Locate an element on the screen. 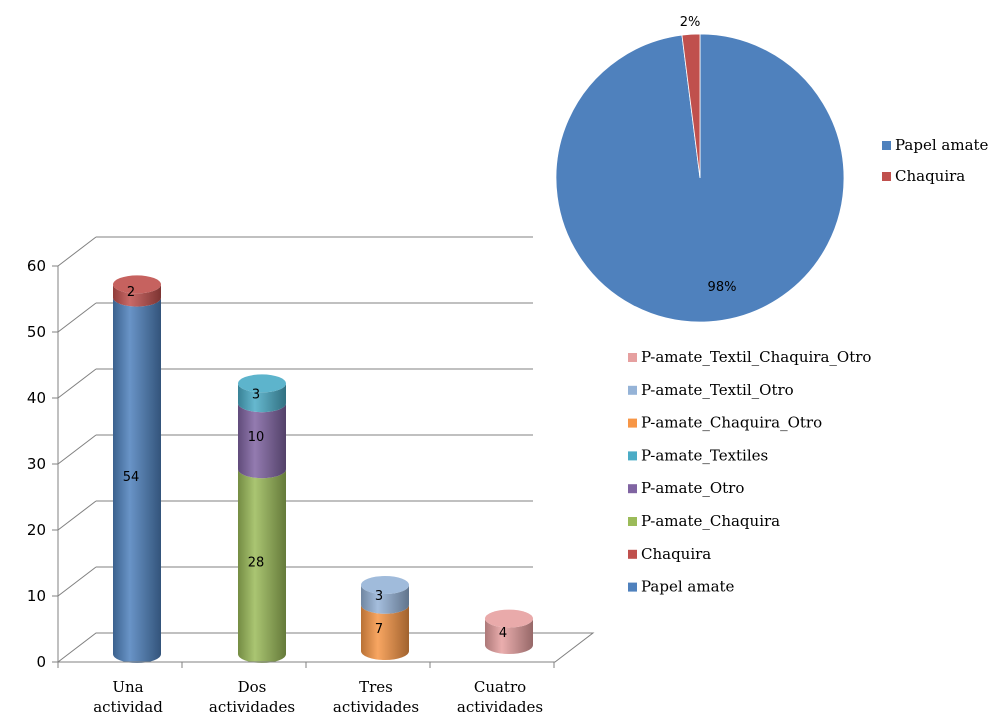 This screenshot has height=716, width=997. pie-chart: 98% 2% is located at coordinates (700, 169).